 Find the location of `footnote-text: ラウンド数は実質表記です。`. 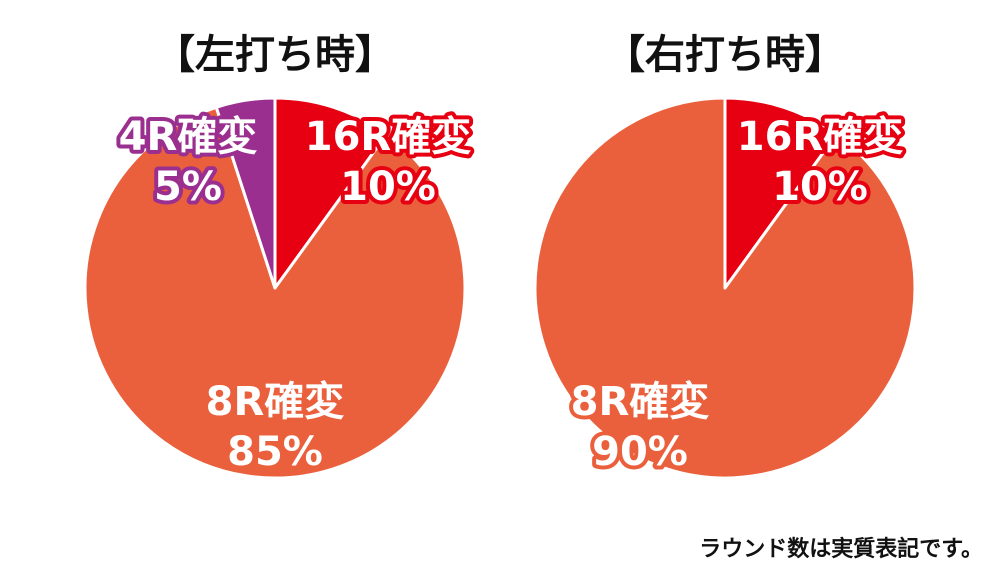

footnote-text: ラウンド数は実質表記です。 is located at coordinates (841, 549).